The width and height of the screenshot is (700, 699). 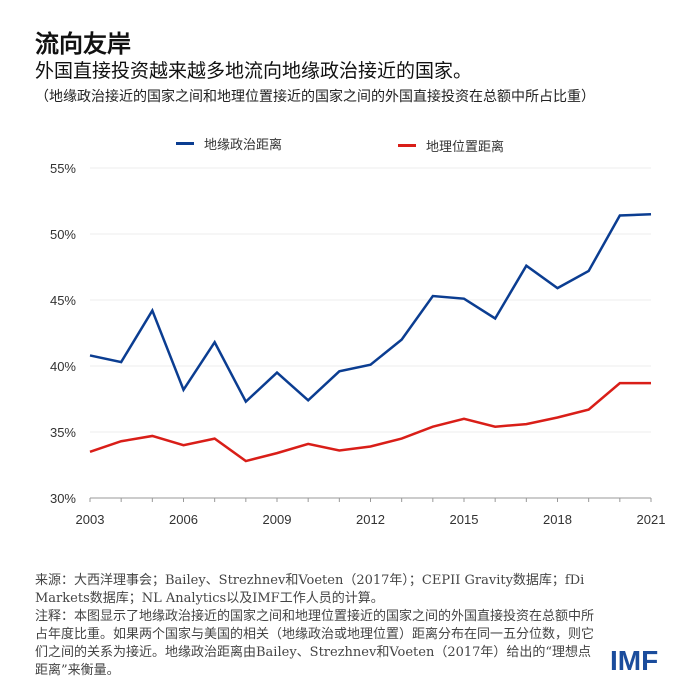 I want to click on y-tick-label: 45%, so click(x=63, y=300).